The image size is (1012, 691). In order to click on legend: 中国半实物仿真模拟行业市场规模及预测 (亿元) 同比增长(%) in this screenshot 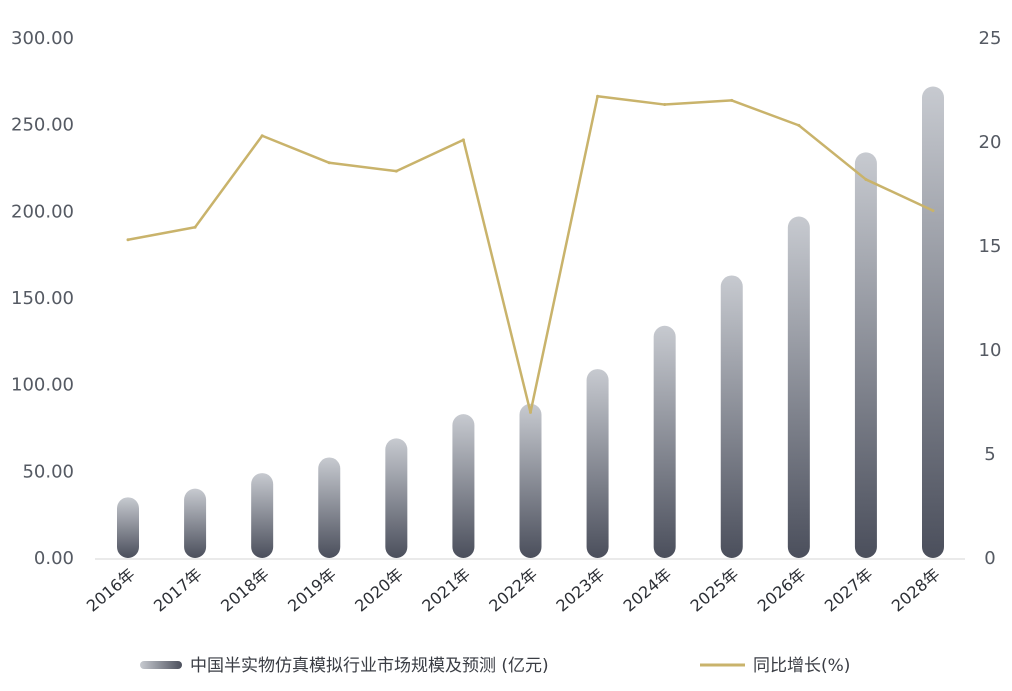, I will do `click(495, 666)`.